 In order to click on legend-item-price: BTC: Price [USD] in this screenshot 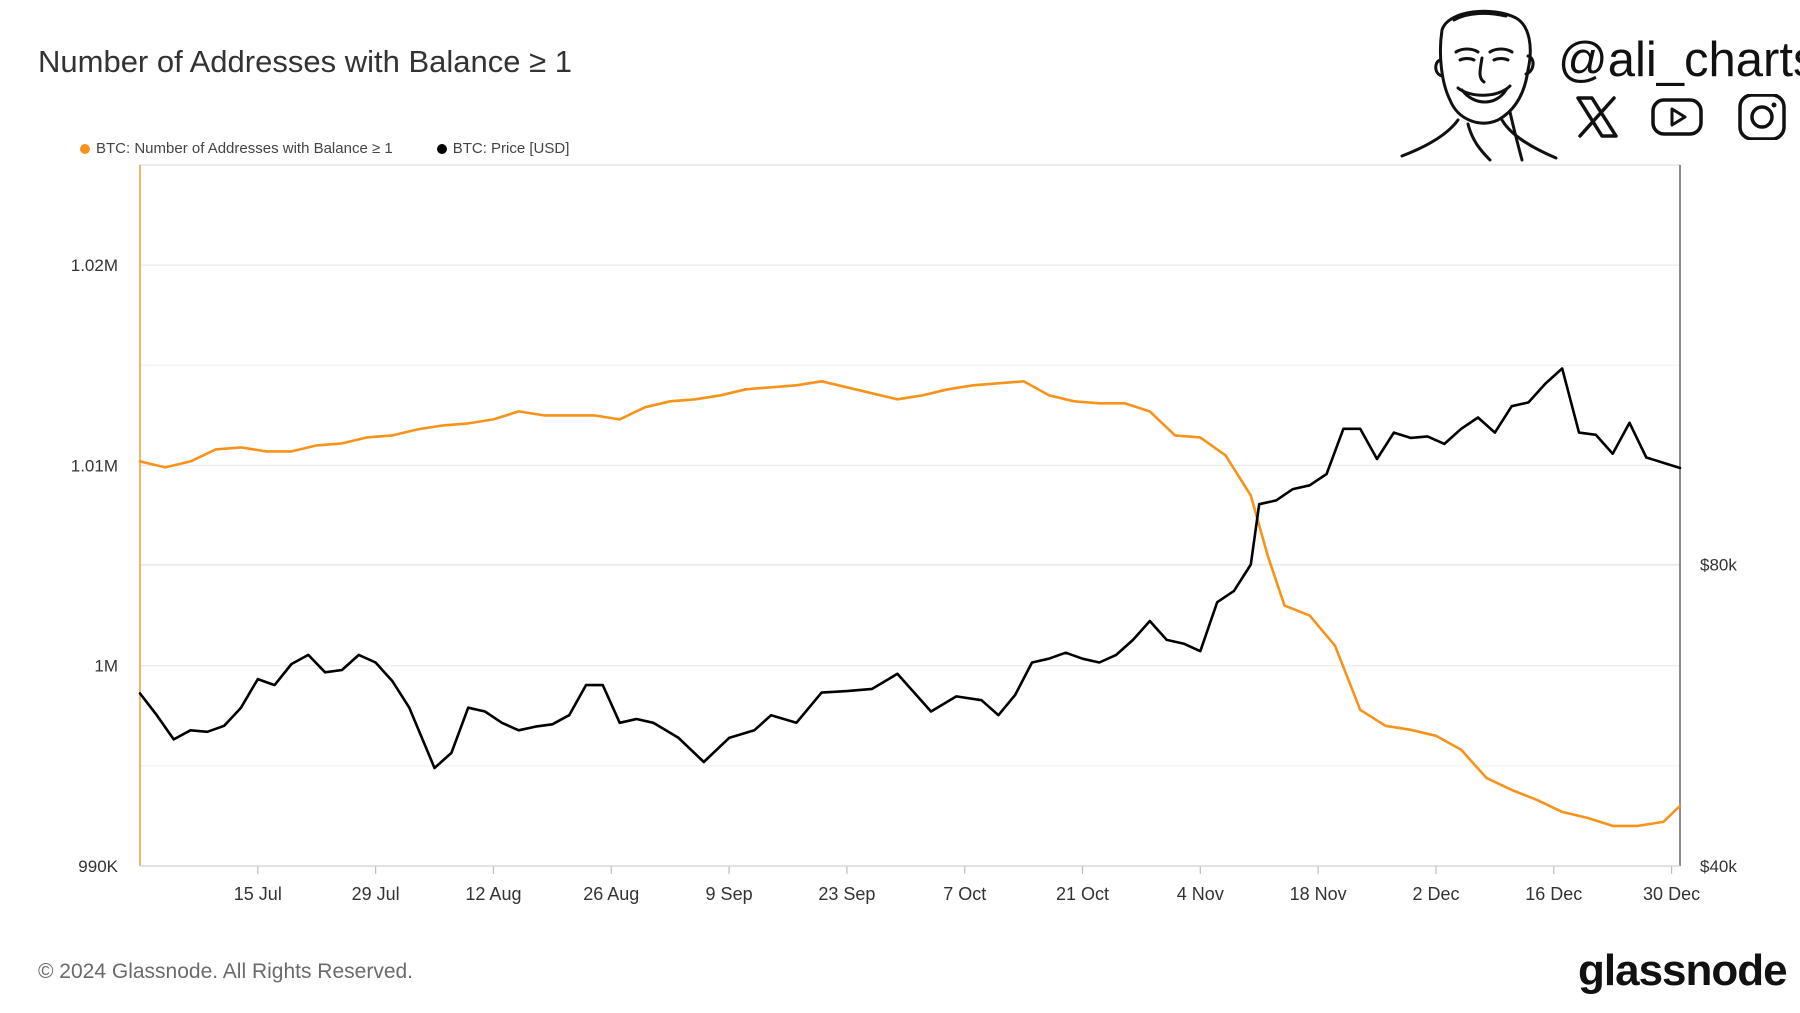, I will do `click(503, 148)`.